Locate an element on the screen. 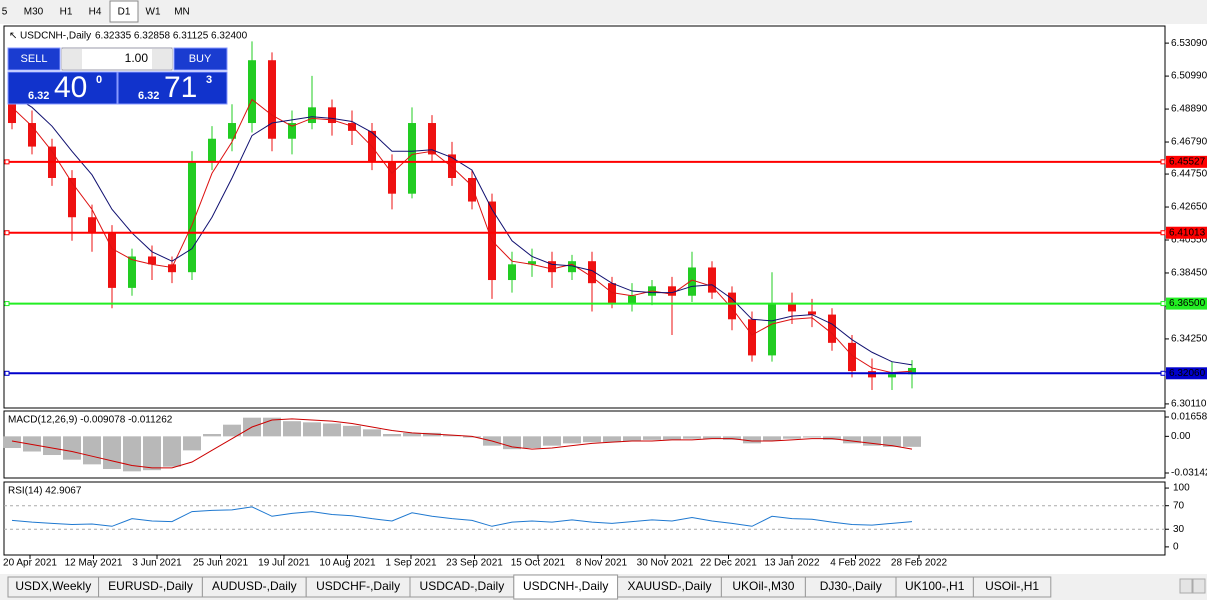 This screenshot has width=1207, height=600. chart-tab-label: USDCAD-,Daily is located at coordinates (462, 586).